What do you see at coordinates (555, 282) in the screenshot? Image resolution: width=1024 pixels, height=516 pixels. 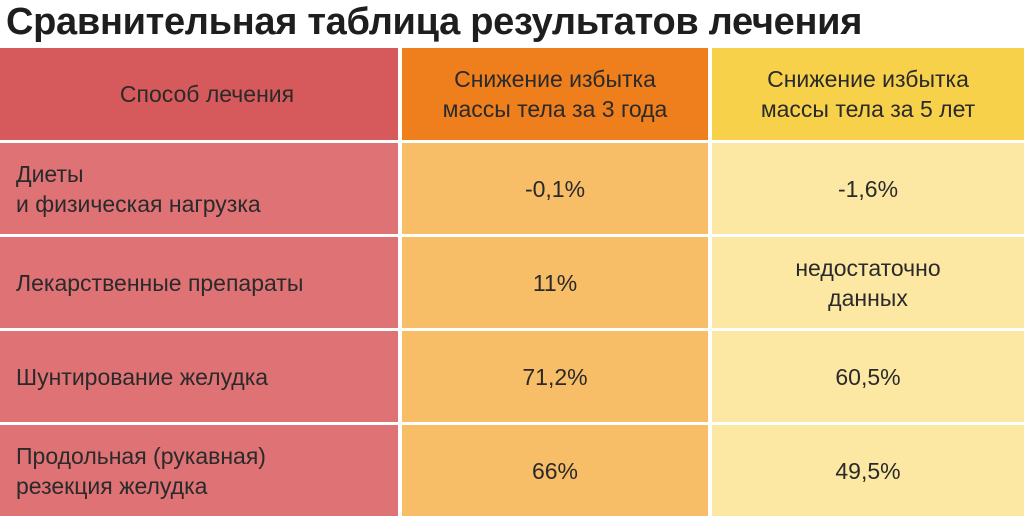 I see `row-value-3-years: 11%` at bounding box center [555, 282].